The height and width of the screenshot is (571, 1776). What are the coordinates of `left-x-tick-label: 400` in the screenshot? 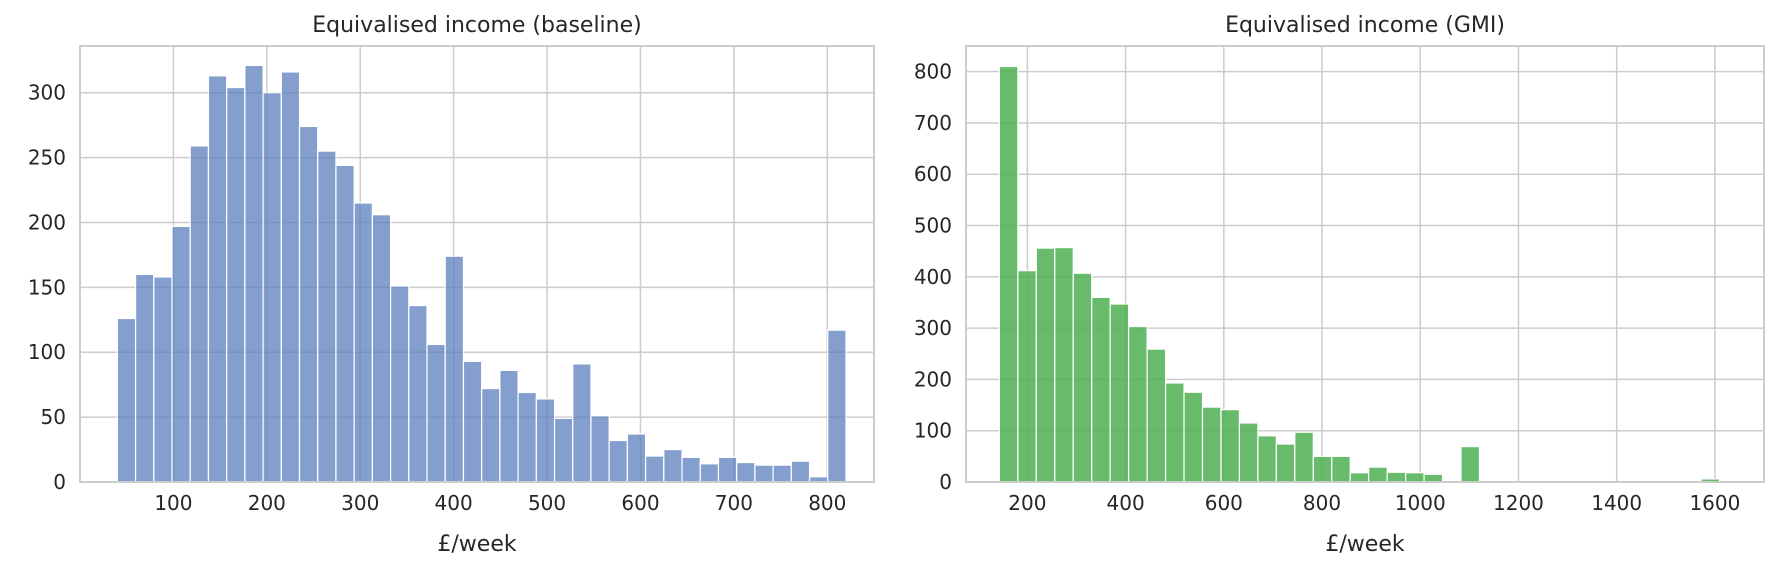 It's located at (454, 503).